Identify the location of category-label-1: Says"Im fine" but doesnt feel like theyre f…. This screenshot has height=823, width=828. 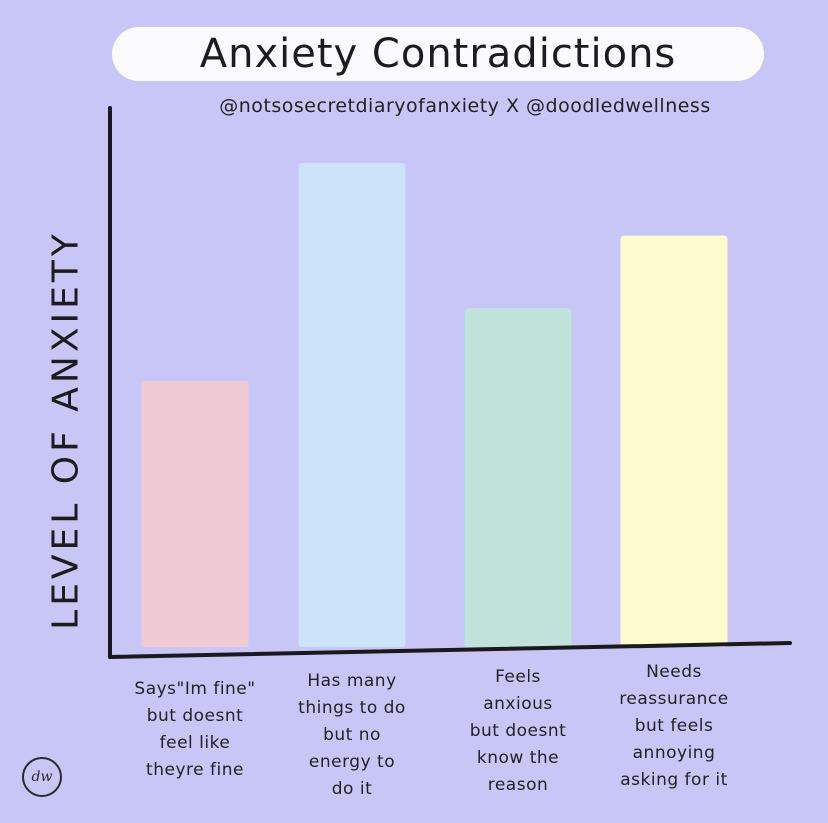
(195, 730).